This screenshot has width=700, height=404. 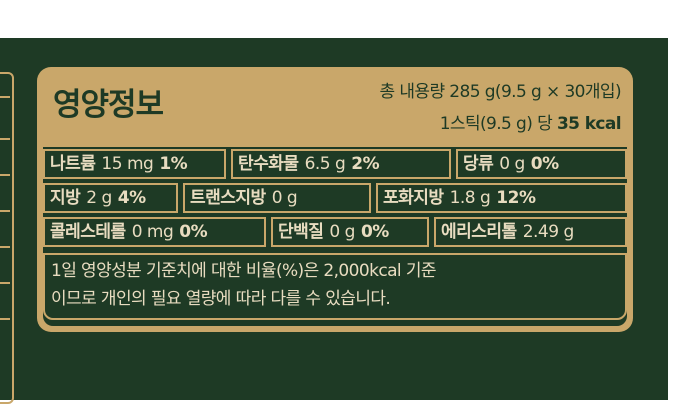 What do you see at coordinates (301, 232) in the screenshot?
I see `nutrient-name: 단백질` at bounding box center [301, 232].